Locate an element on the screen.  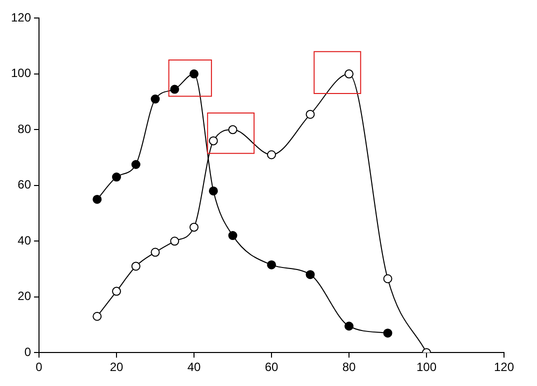
x-tick-label: 120 is located at coordinates (504, 367).